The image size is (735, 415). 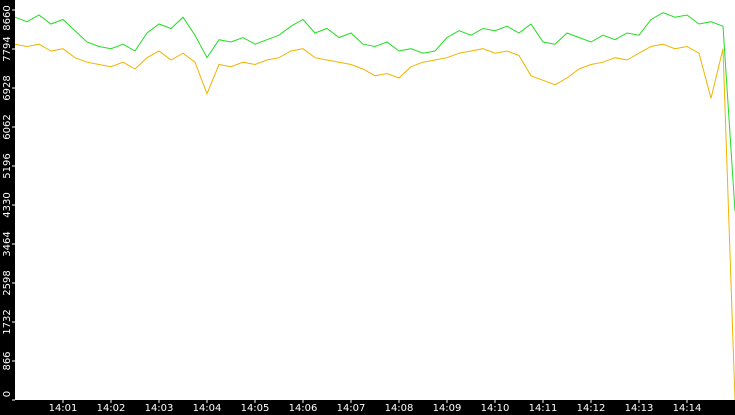 I want to click on y-tick-label: 8660, so click(x=7, y=17).